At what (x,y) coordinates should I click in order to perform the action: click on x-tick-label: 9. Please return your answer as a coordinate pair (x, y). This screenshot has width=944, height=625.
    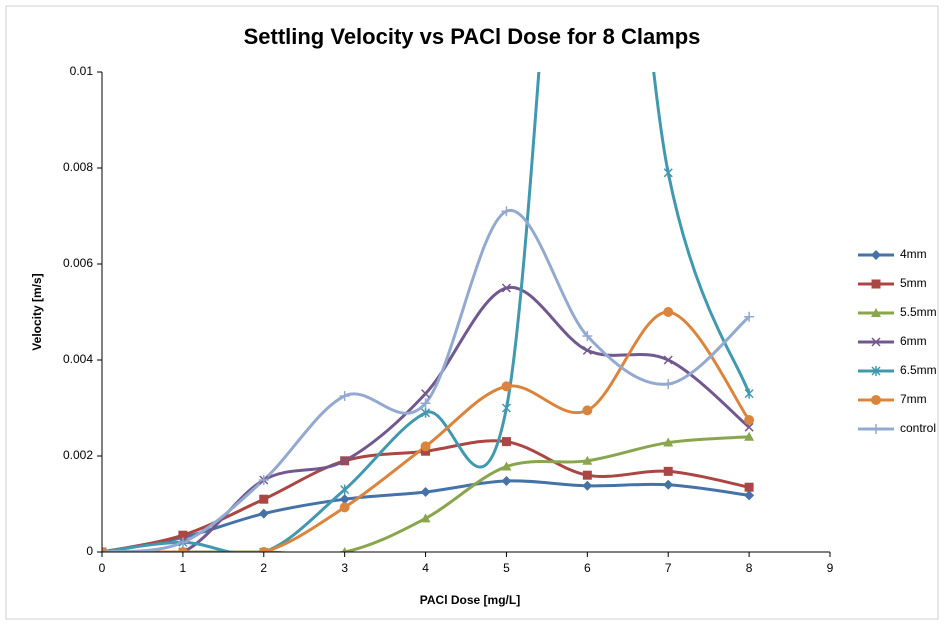
    Looking at the image, I should click on (830, 568).